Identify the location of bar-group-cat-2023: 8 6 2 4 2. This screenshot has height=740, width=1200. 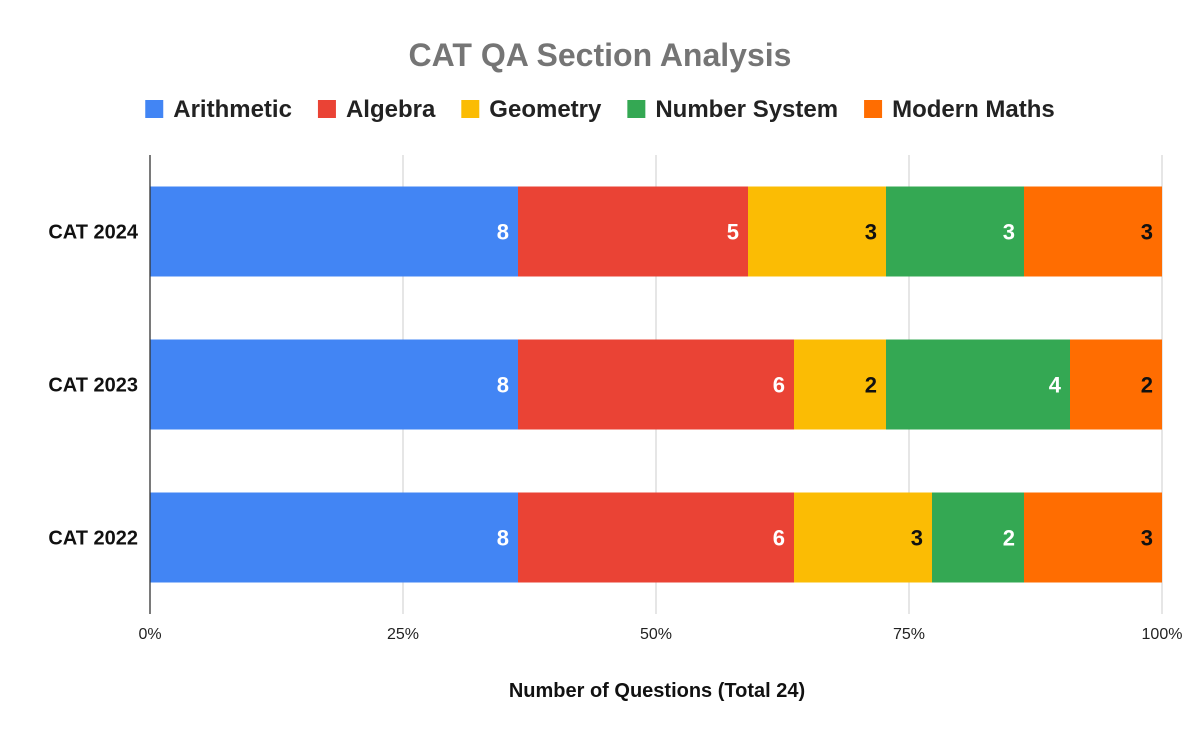
(656, 384).